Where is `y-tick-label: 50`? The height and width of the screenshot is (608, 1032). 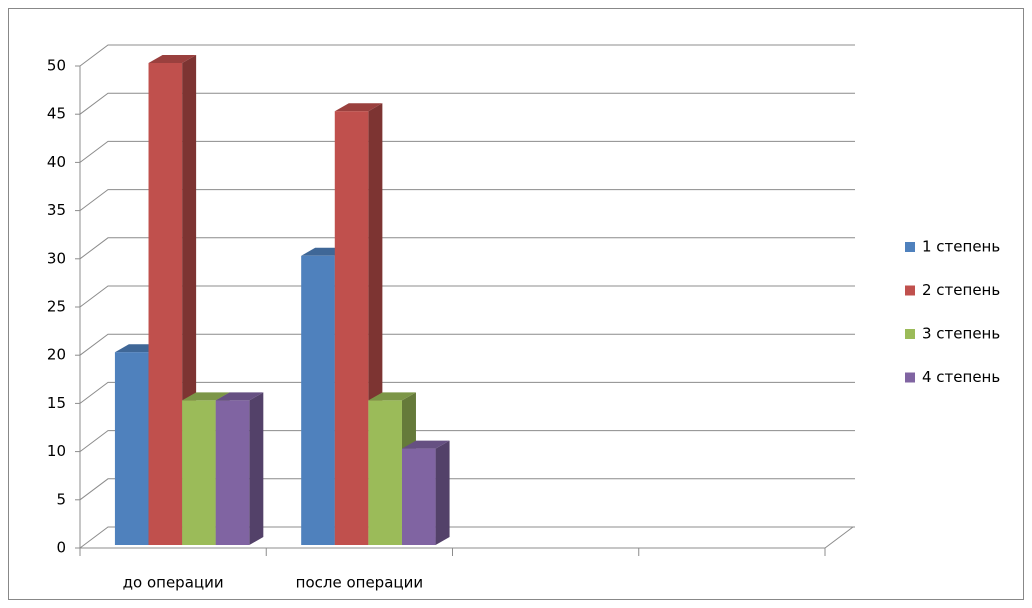
y-tick-label: 50 is located at coordinates (56, 66).